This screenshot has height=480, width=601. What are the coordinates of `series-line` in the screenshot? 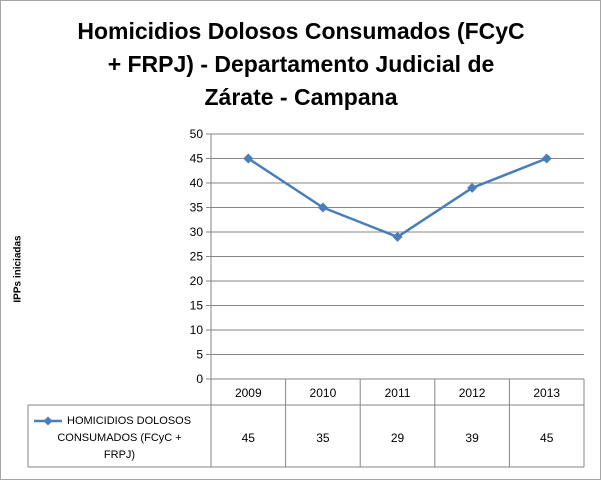 It's located at (397, 198).